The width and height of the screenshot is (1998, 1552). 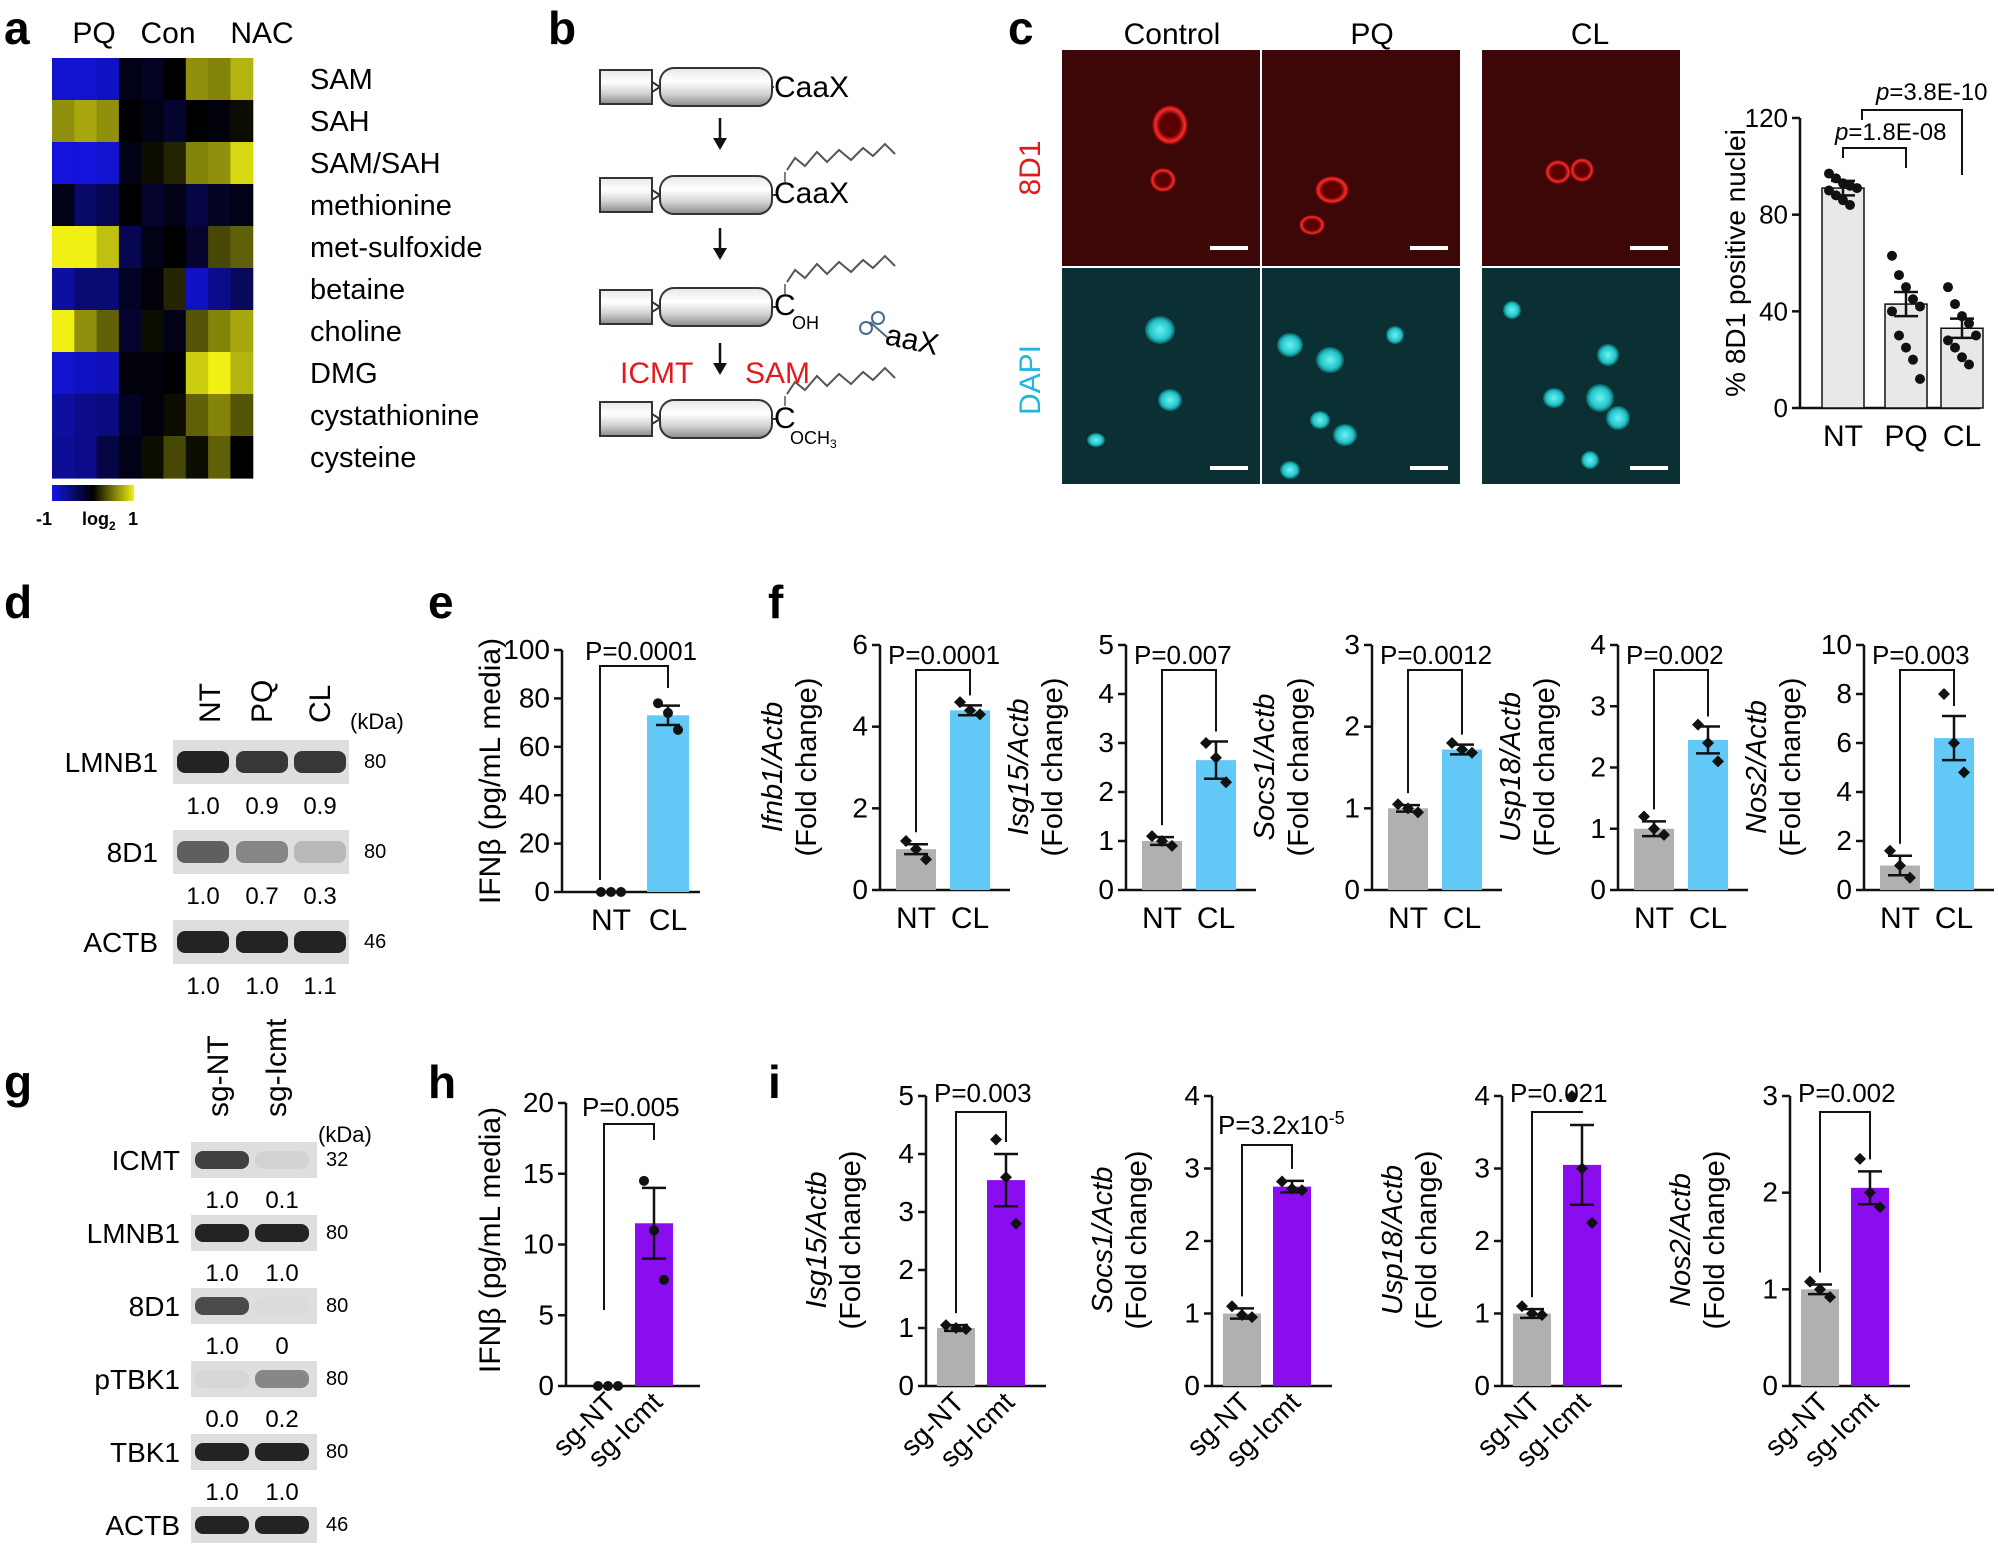 What do you see at coordinates (883, 782) in the screenshot?
I see `chart-f-ifnb1: 0 2 4 6 NT CL Ifnb1/Actb (Fold change) P=0.0001` at bounding box center [883, 782].